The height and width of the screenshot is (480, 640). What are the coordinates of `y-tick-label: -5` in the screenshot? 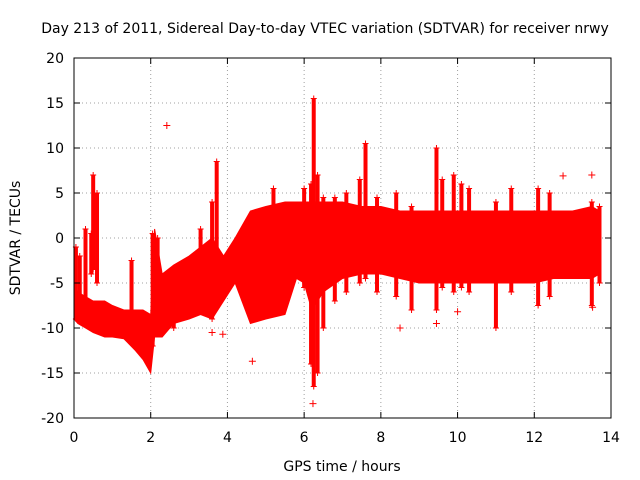 It's located at (57, 284).